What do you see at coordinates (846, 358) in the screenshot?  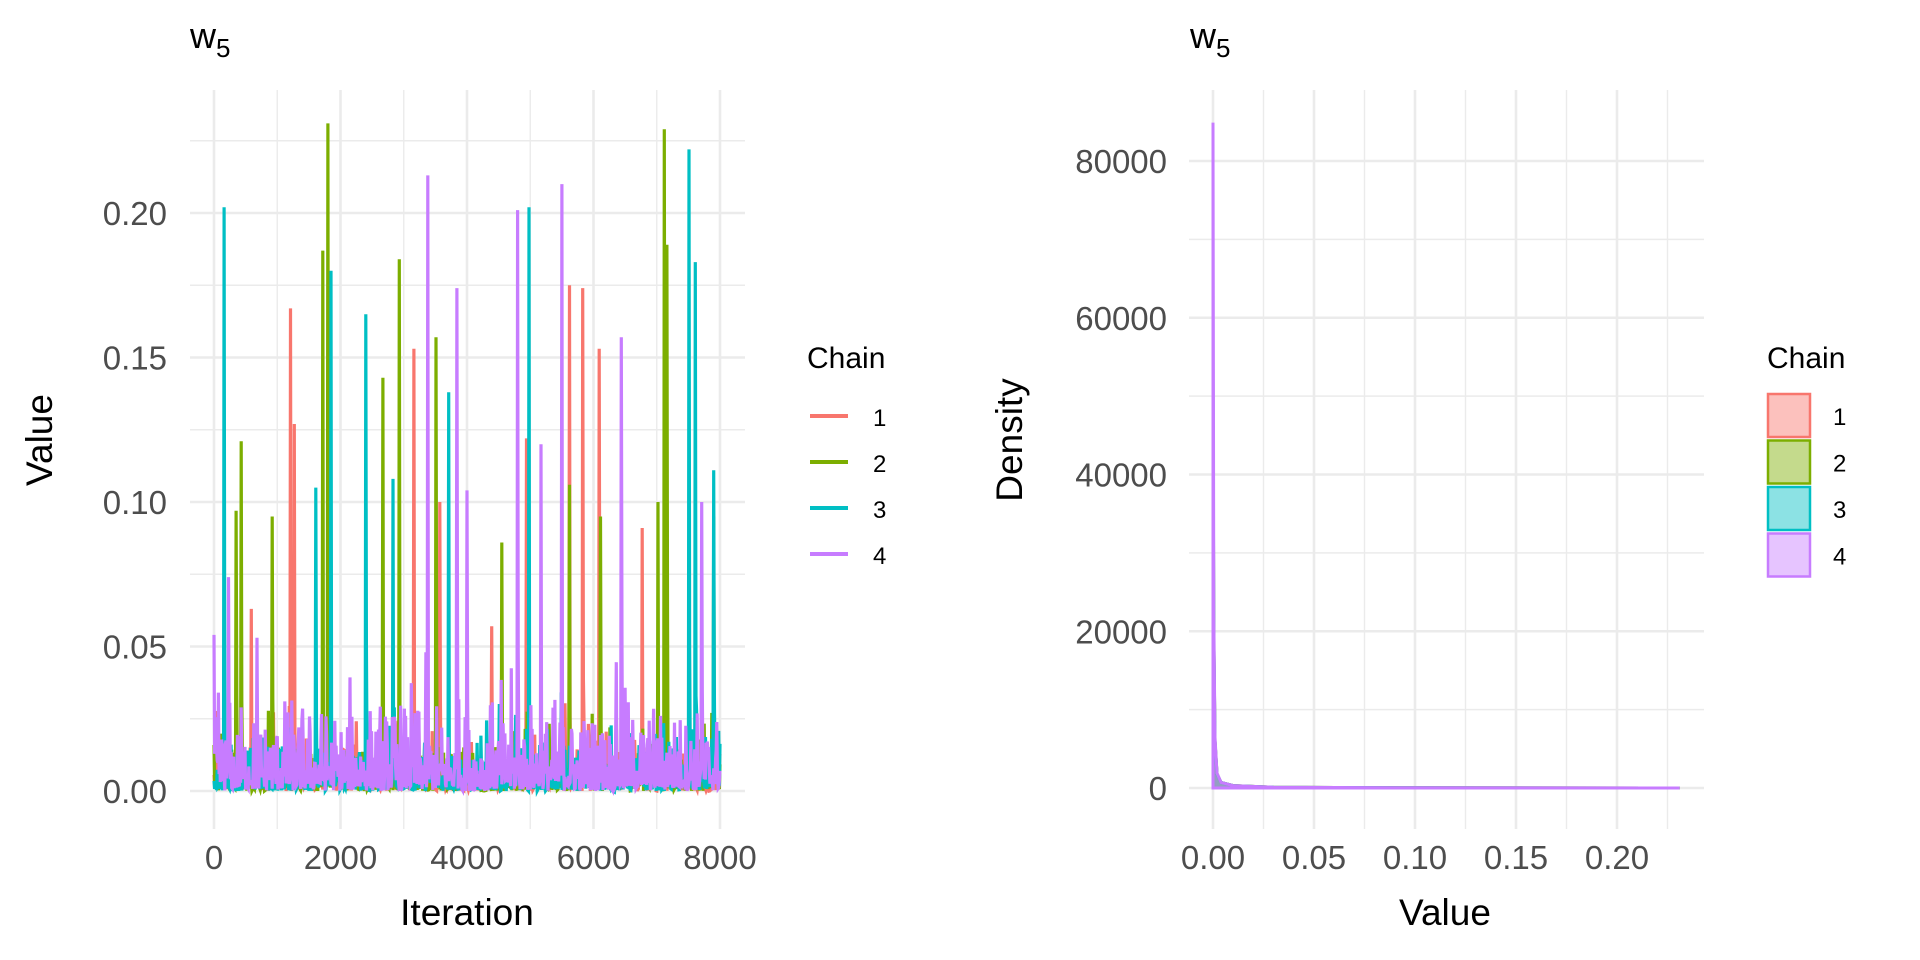 I see `trace-legend-title: Chain` at bounding box center [846, 358].